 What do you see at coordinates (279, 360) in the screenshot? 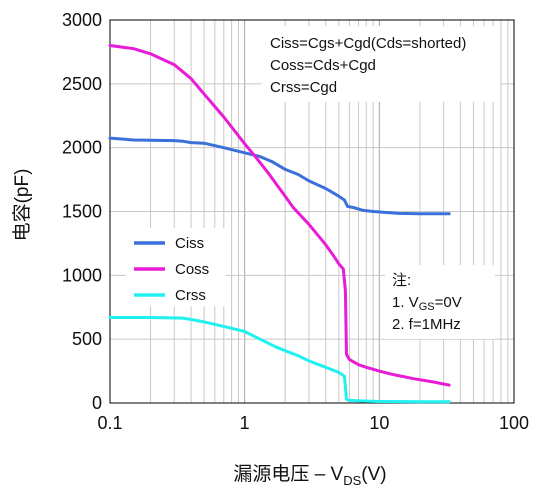
I see `series-line-crss` at bounding box center [279, 360].